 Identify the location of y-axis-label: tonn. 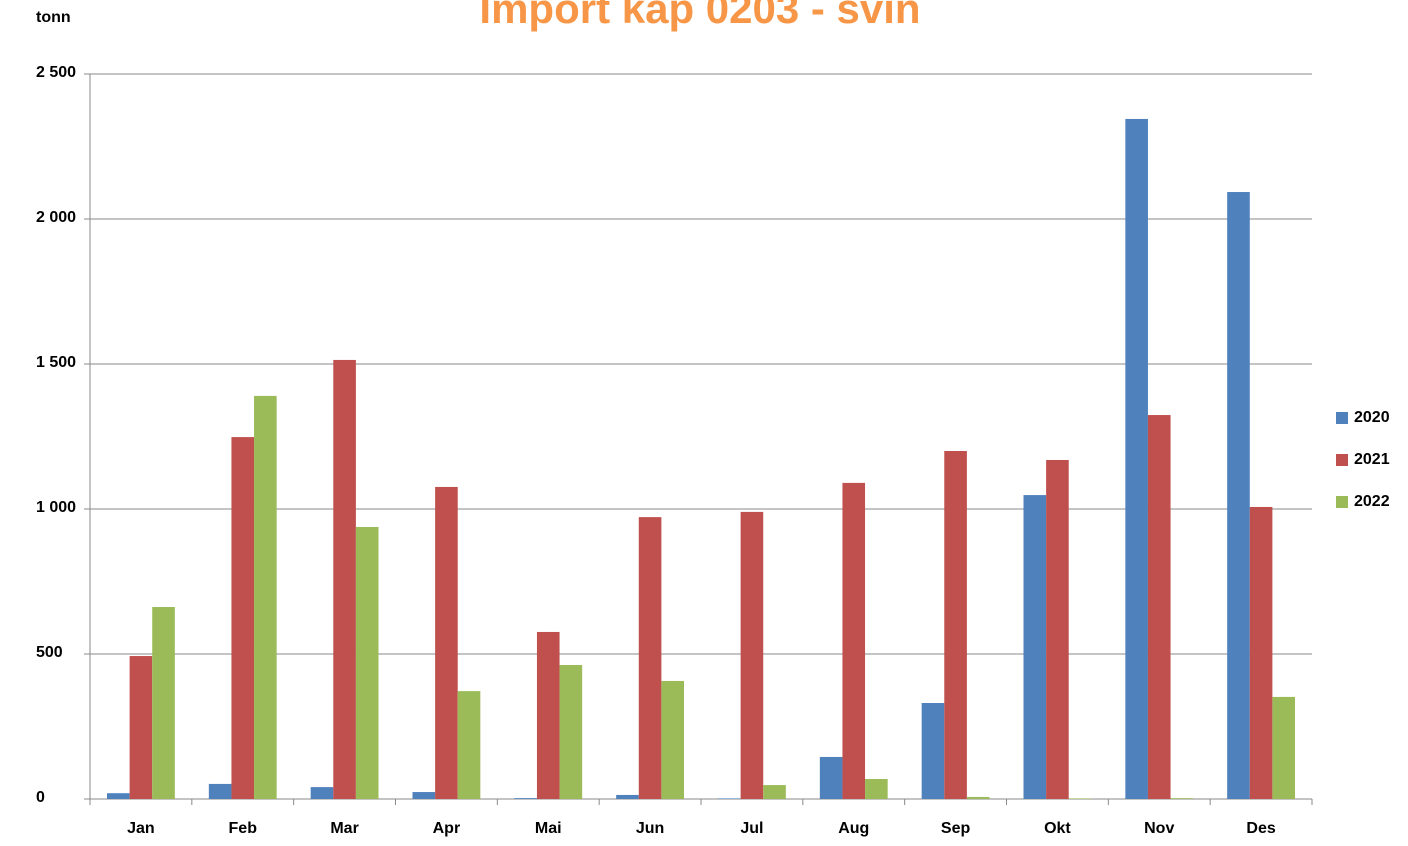
(53, 17).